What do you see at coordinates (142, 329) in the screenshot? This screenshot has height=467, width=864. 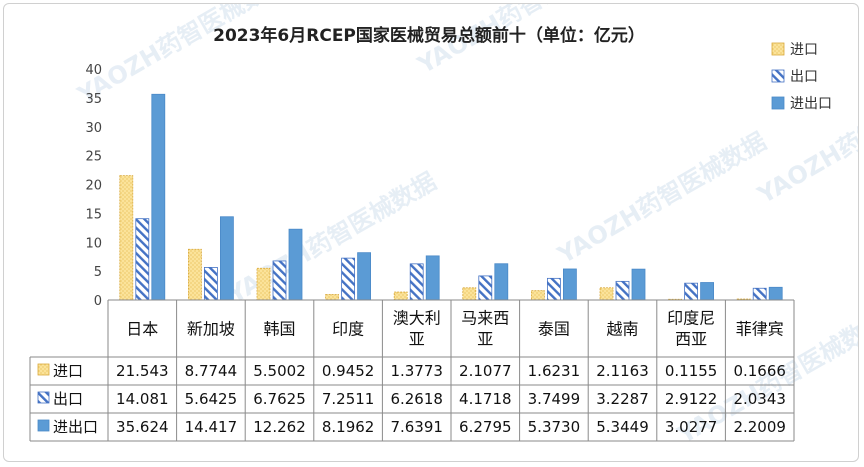 I see `category-label: 日本` at bounding box center [142, 329].